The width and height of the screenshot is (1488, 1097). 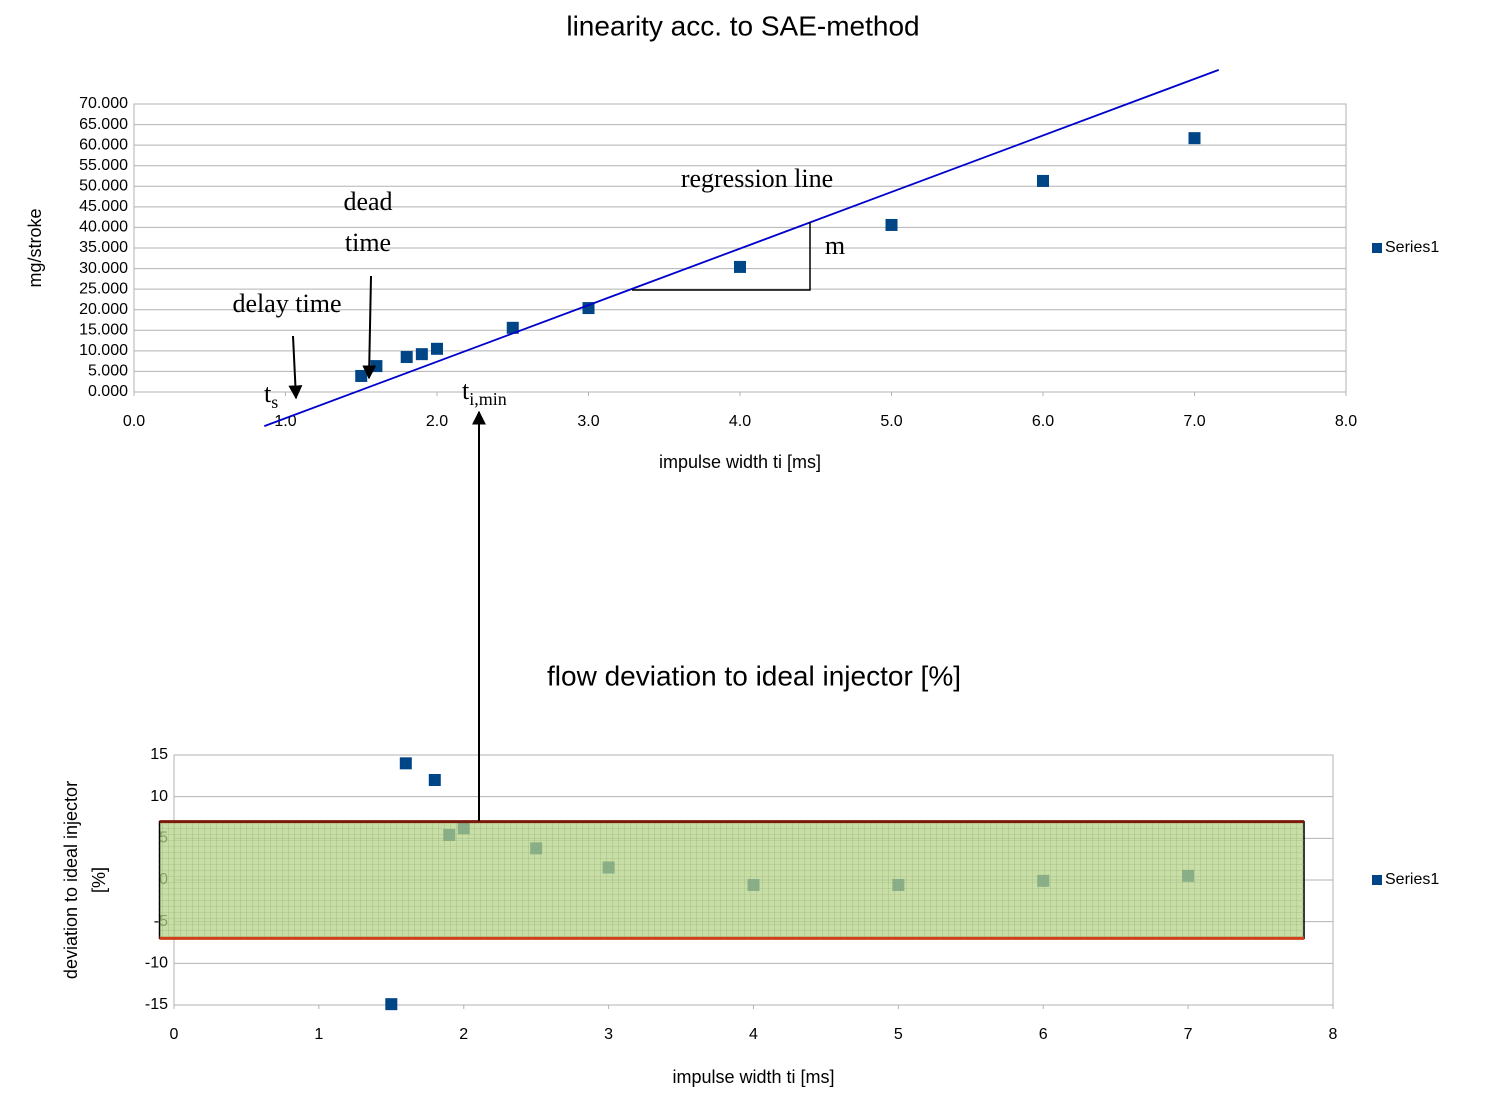 What do you see at coordinates (757, 178) in the screenshot?
I see `regression-label: regression line` at bounding box center [757, 178].